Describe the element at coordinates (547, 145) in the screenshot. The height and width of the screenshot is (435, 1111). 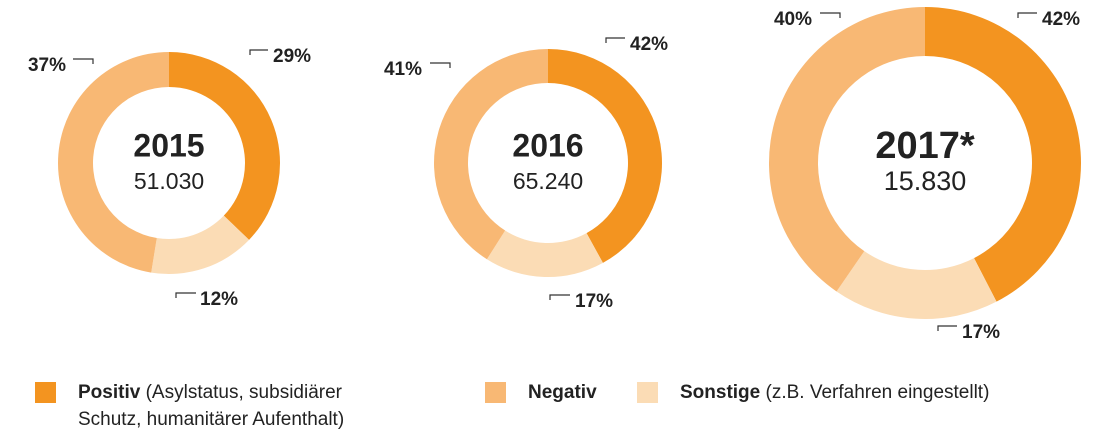
I see `chart-title: 2016` at that location.